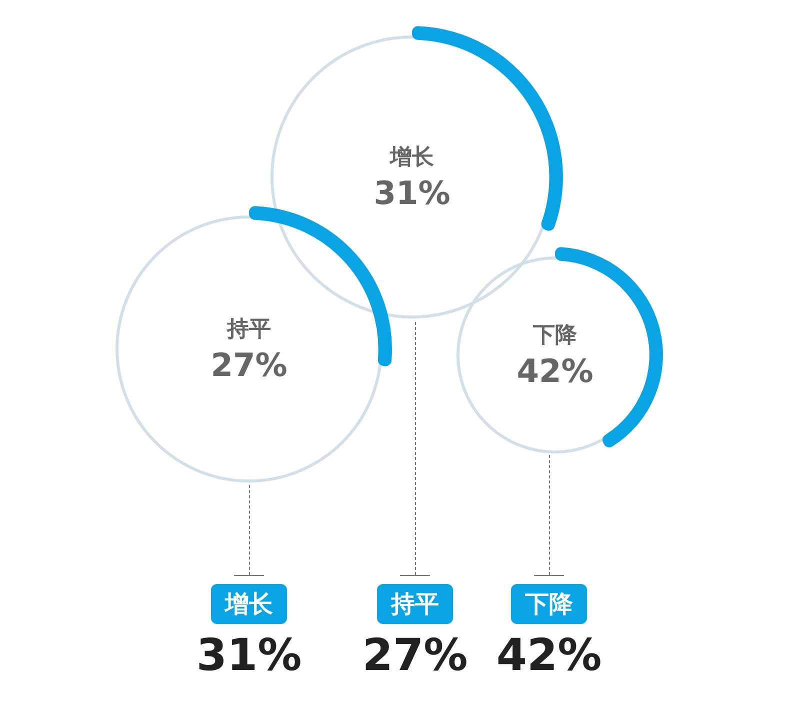 The height and width of the screenshot is (717, 806). Describe the element at coordinates (249, 365) in the screenshot. I see `data-label: 27%` at that location.